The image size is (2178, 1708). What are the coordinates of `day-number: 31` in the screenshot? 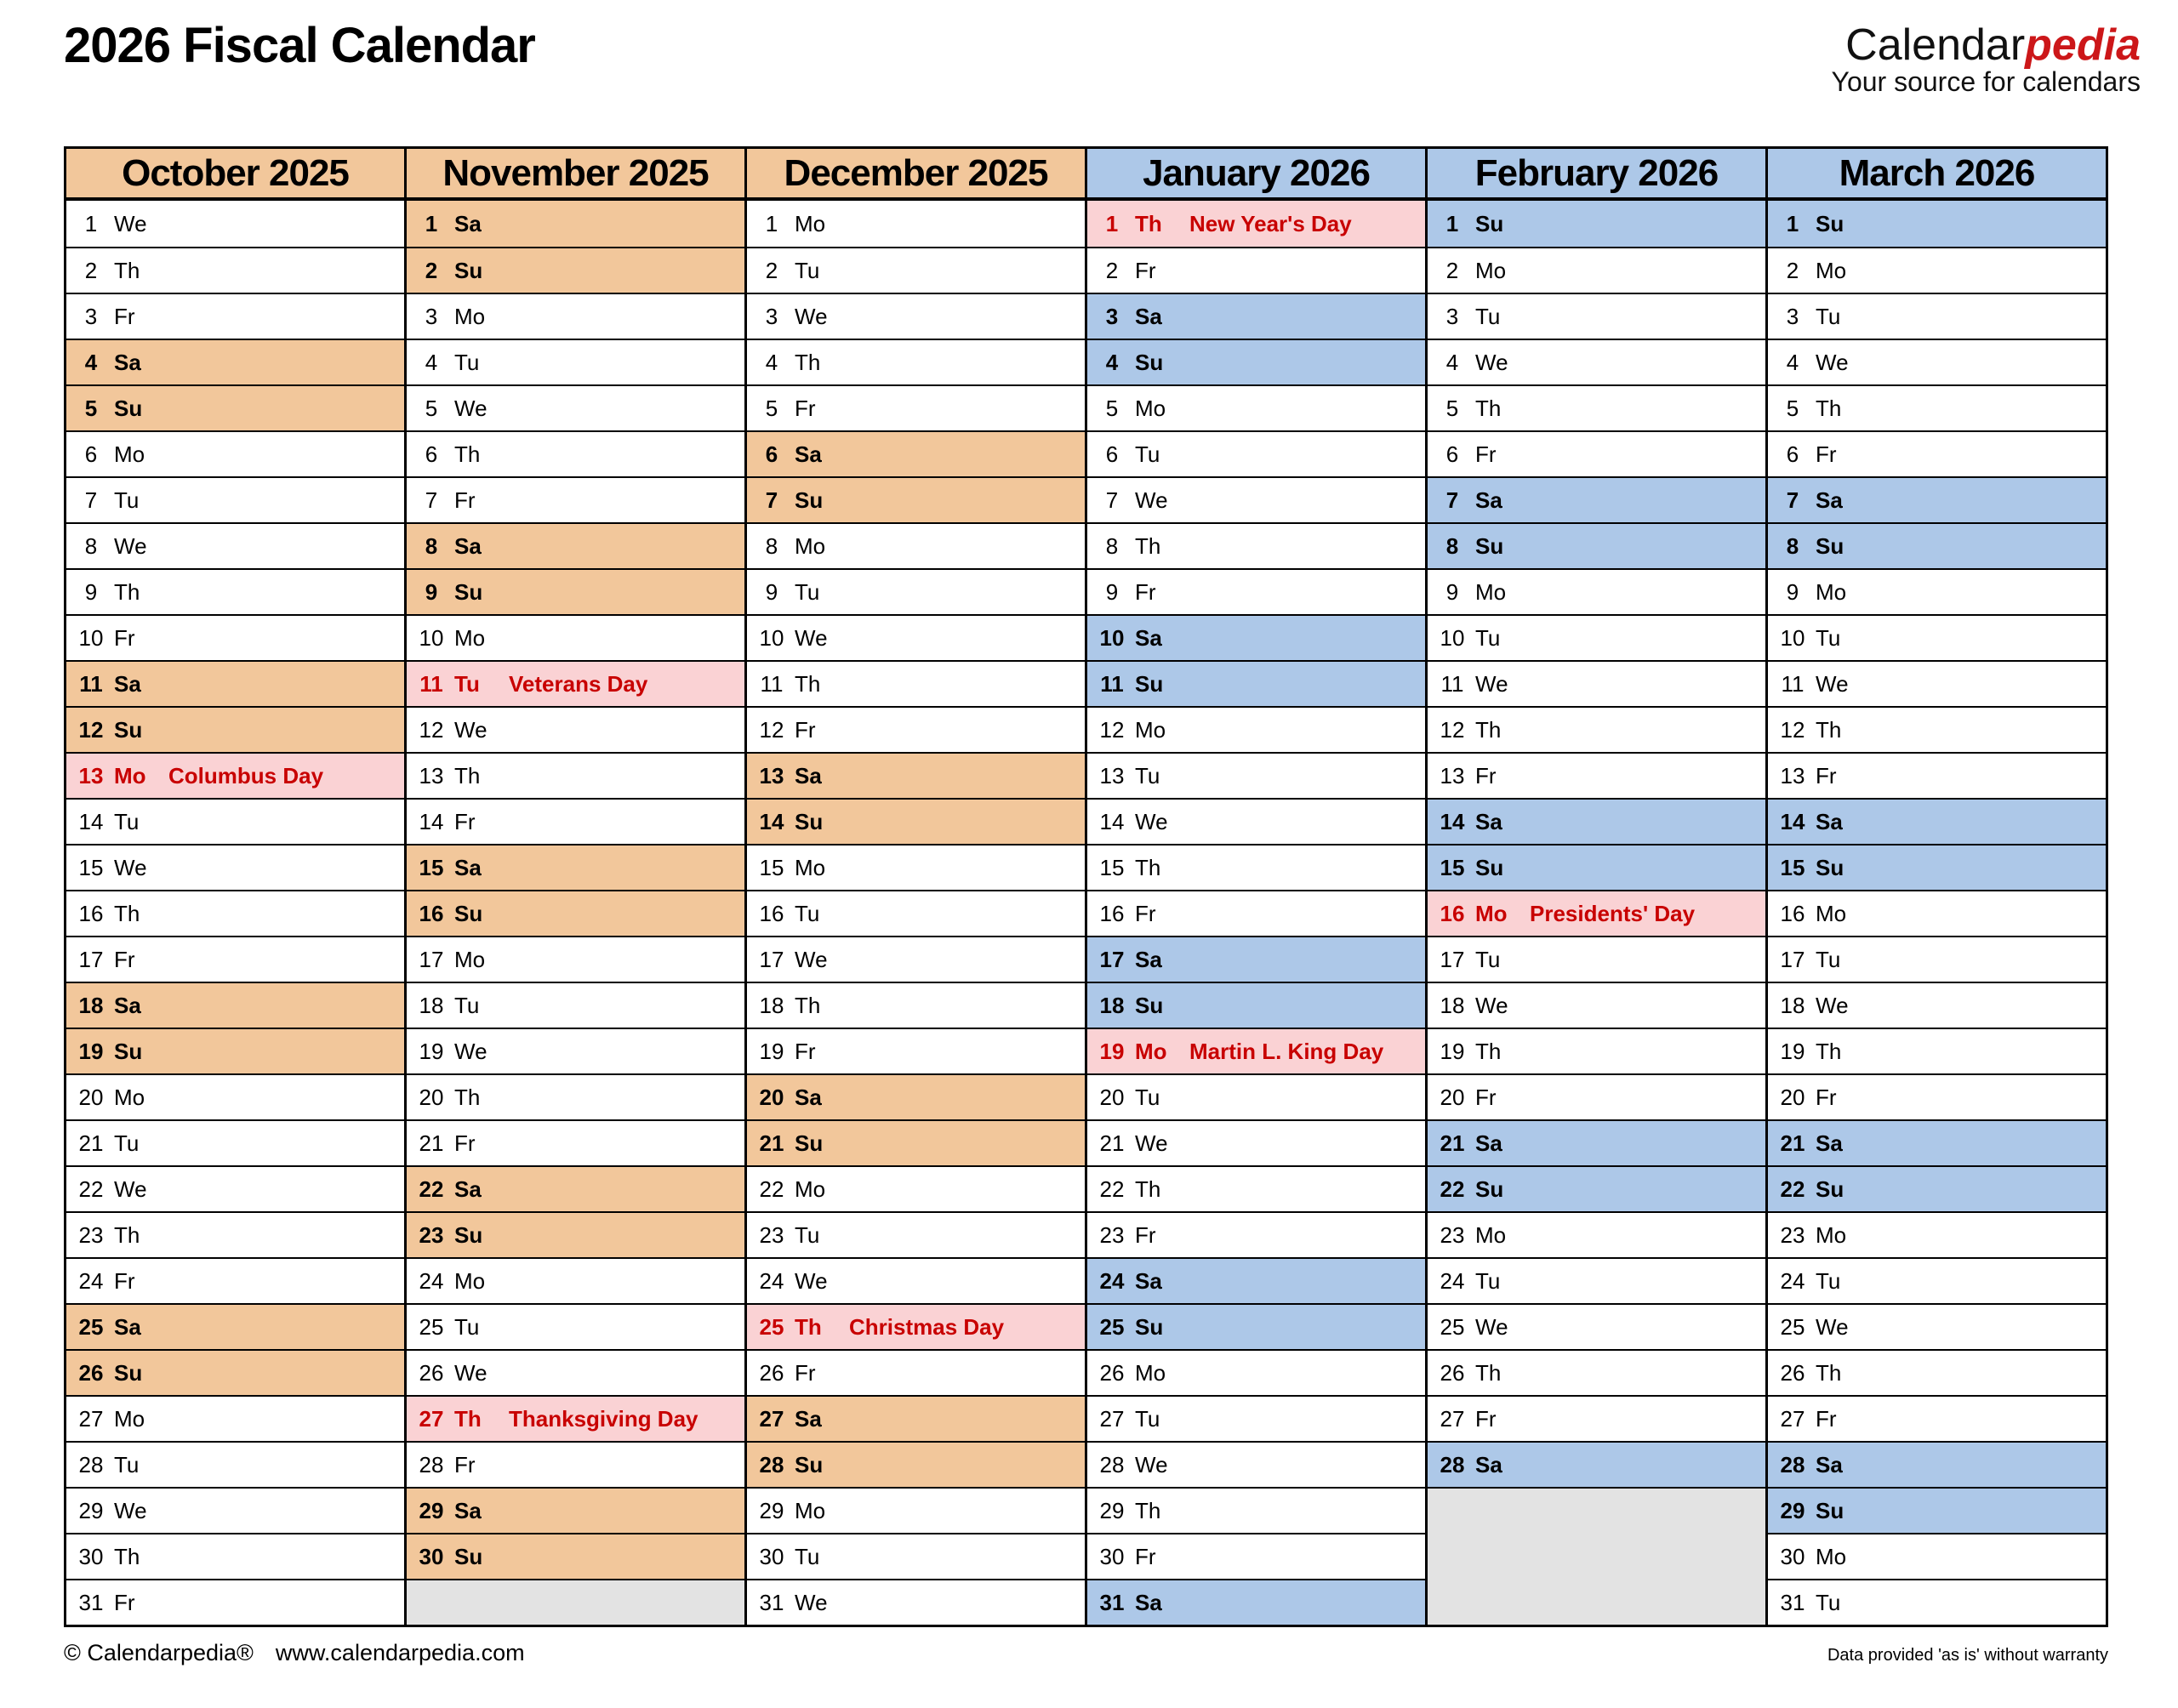 It's located at (771, 1602).